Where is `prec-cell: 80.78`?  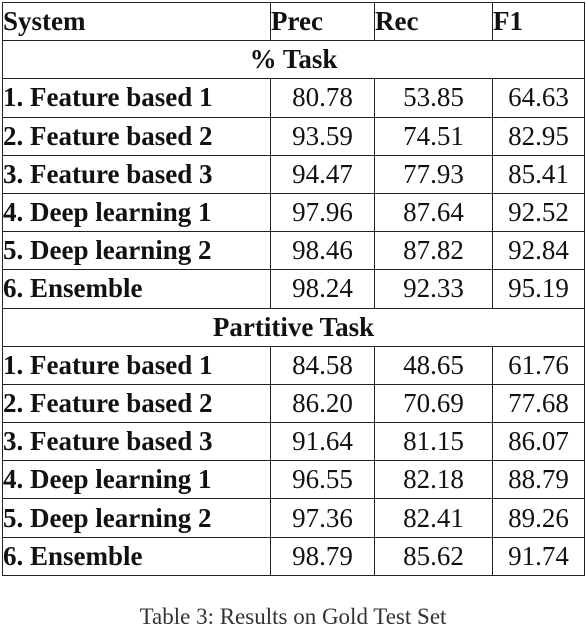
prec-cell: 80.78 is located at coordinates (322, 98).